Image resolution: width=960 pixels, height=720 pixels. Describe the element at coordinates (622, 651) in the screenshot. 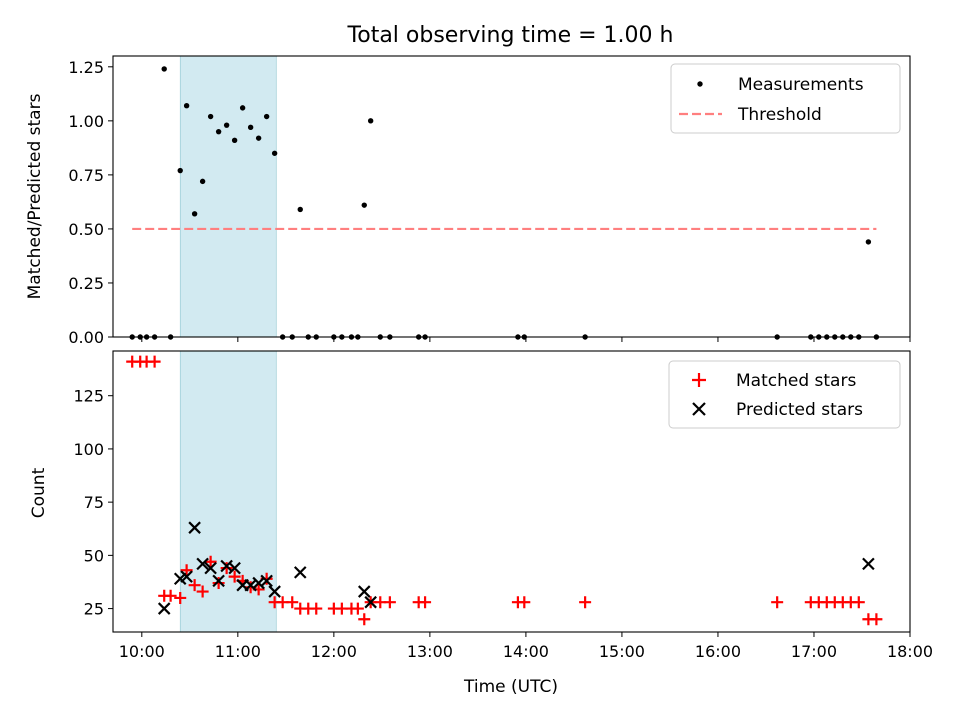

I see `bottom-x-tick-label: 15:00` at that location.